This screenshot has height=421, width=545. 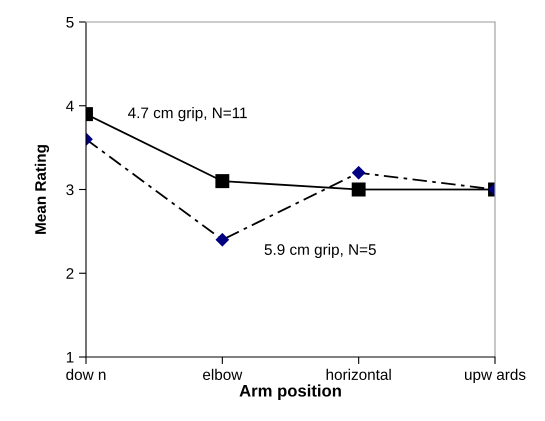 I want to click on y-axis-title: Mean Rating, so click(x=42, y=189).